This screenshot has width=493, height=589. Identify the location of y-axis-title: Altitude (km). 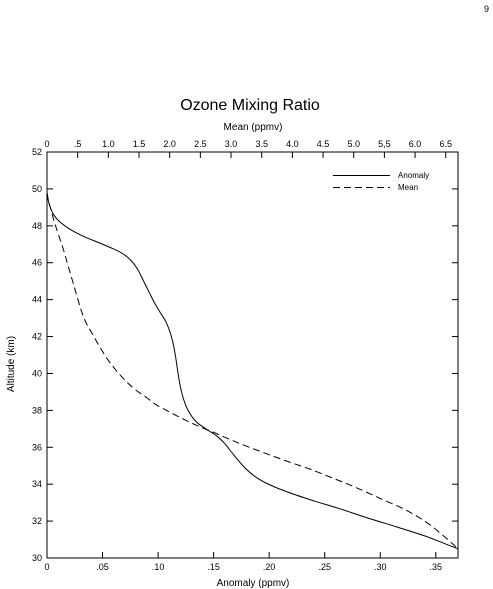
(11, 364).